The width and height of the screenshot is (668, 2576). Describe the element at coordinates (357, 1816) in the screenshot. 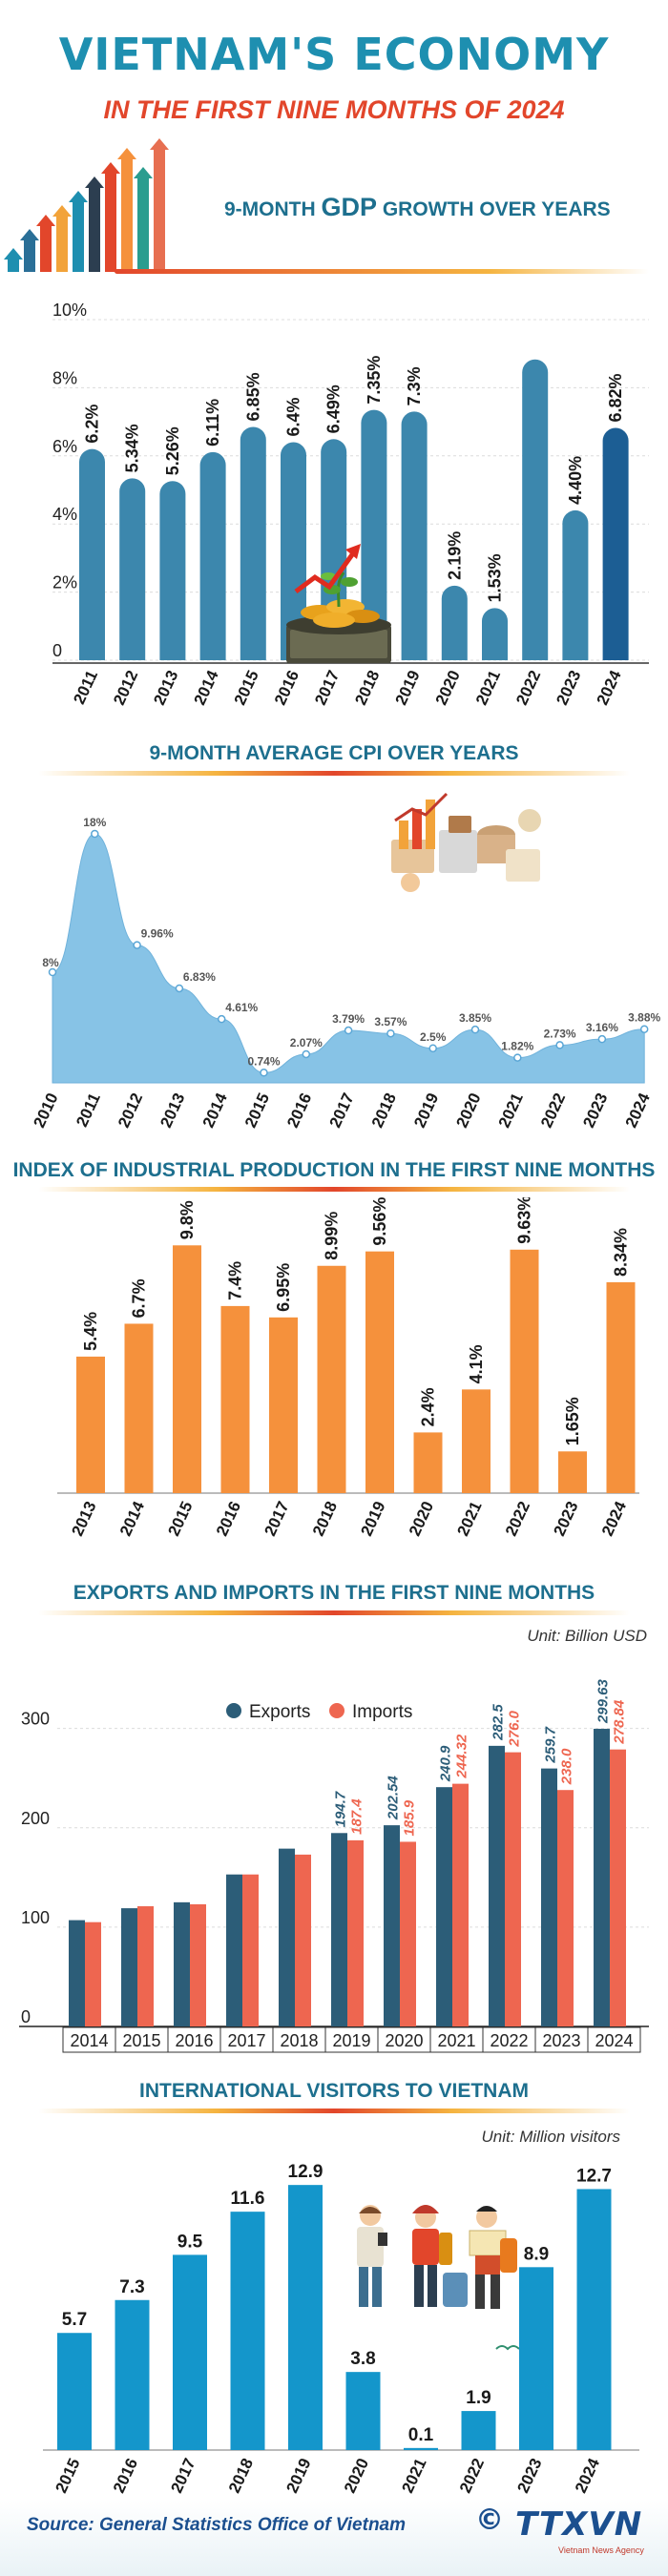

I see `imports-data-label: 187.4` at that location.